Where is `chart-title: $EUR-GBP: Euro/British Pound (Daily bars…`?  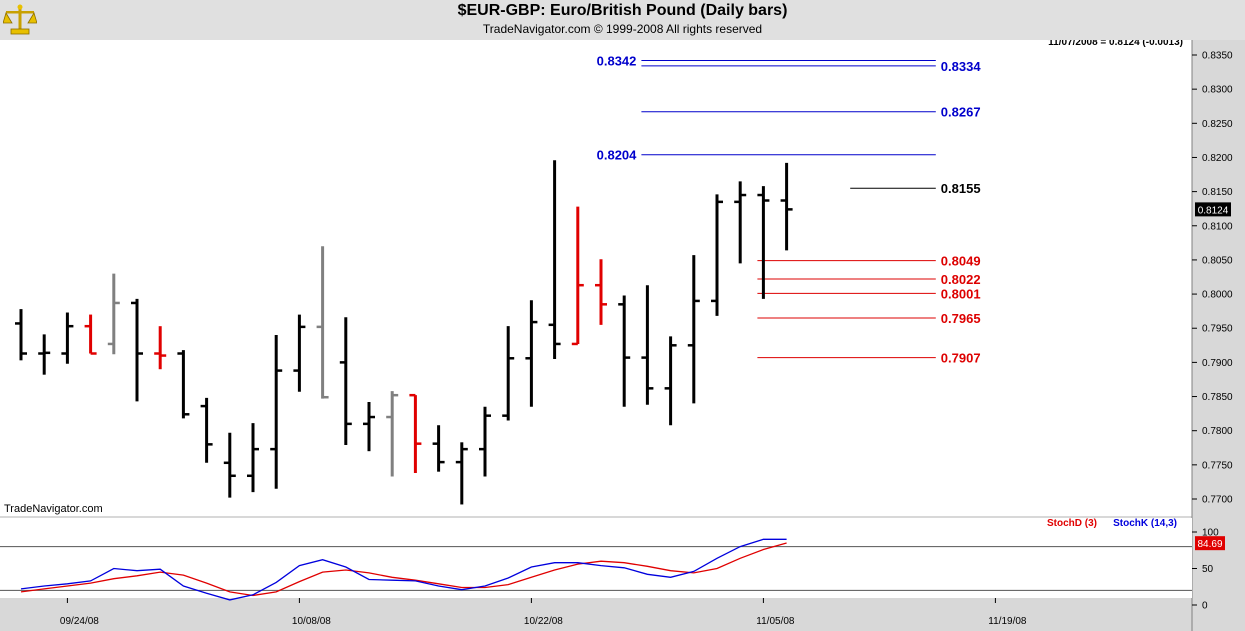 chart-title: $EUR-GBP: Euro/British Pound (Daily bars… is located at coordinates (622, 10).